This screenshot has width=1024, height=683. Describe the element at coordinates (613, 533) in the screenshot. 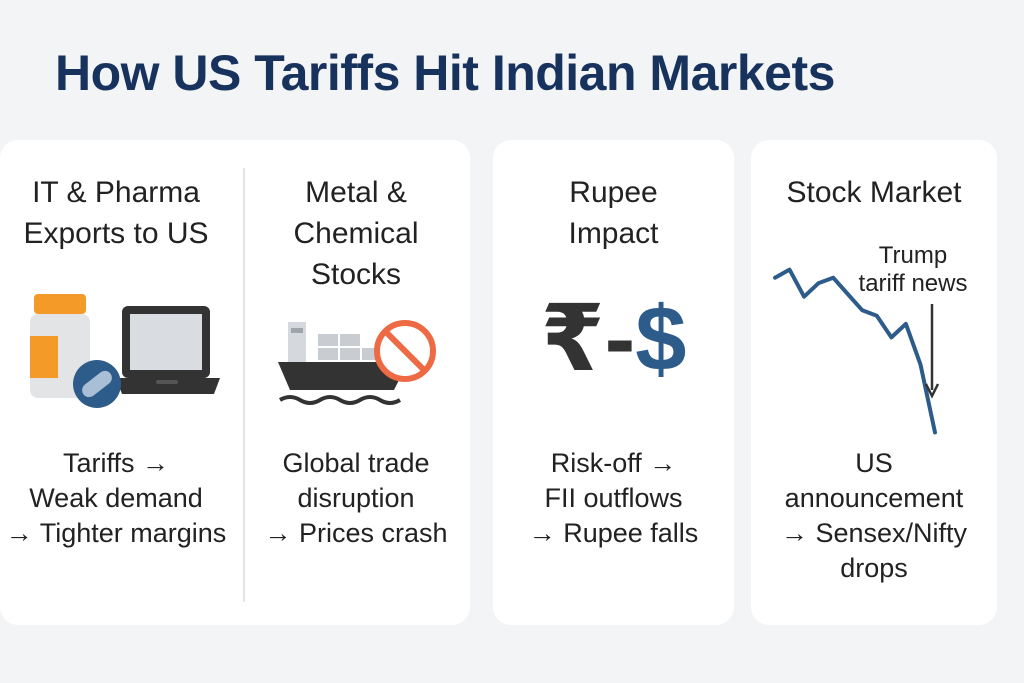

I see `body-line: → Rupee falls` at that location.